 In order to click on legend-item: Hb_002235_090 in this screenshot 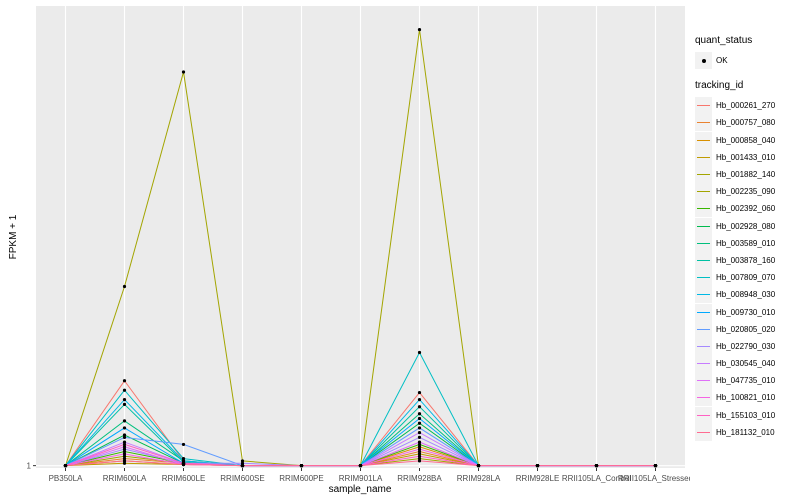, I will do `click(747, 192)`.